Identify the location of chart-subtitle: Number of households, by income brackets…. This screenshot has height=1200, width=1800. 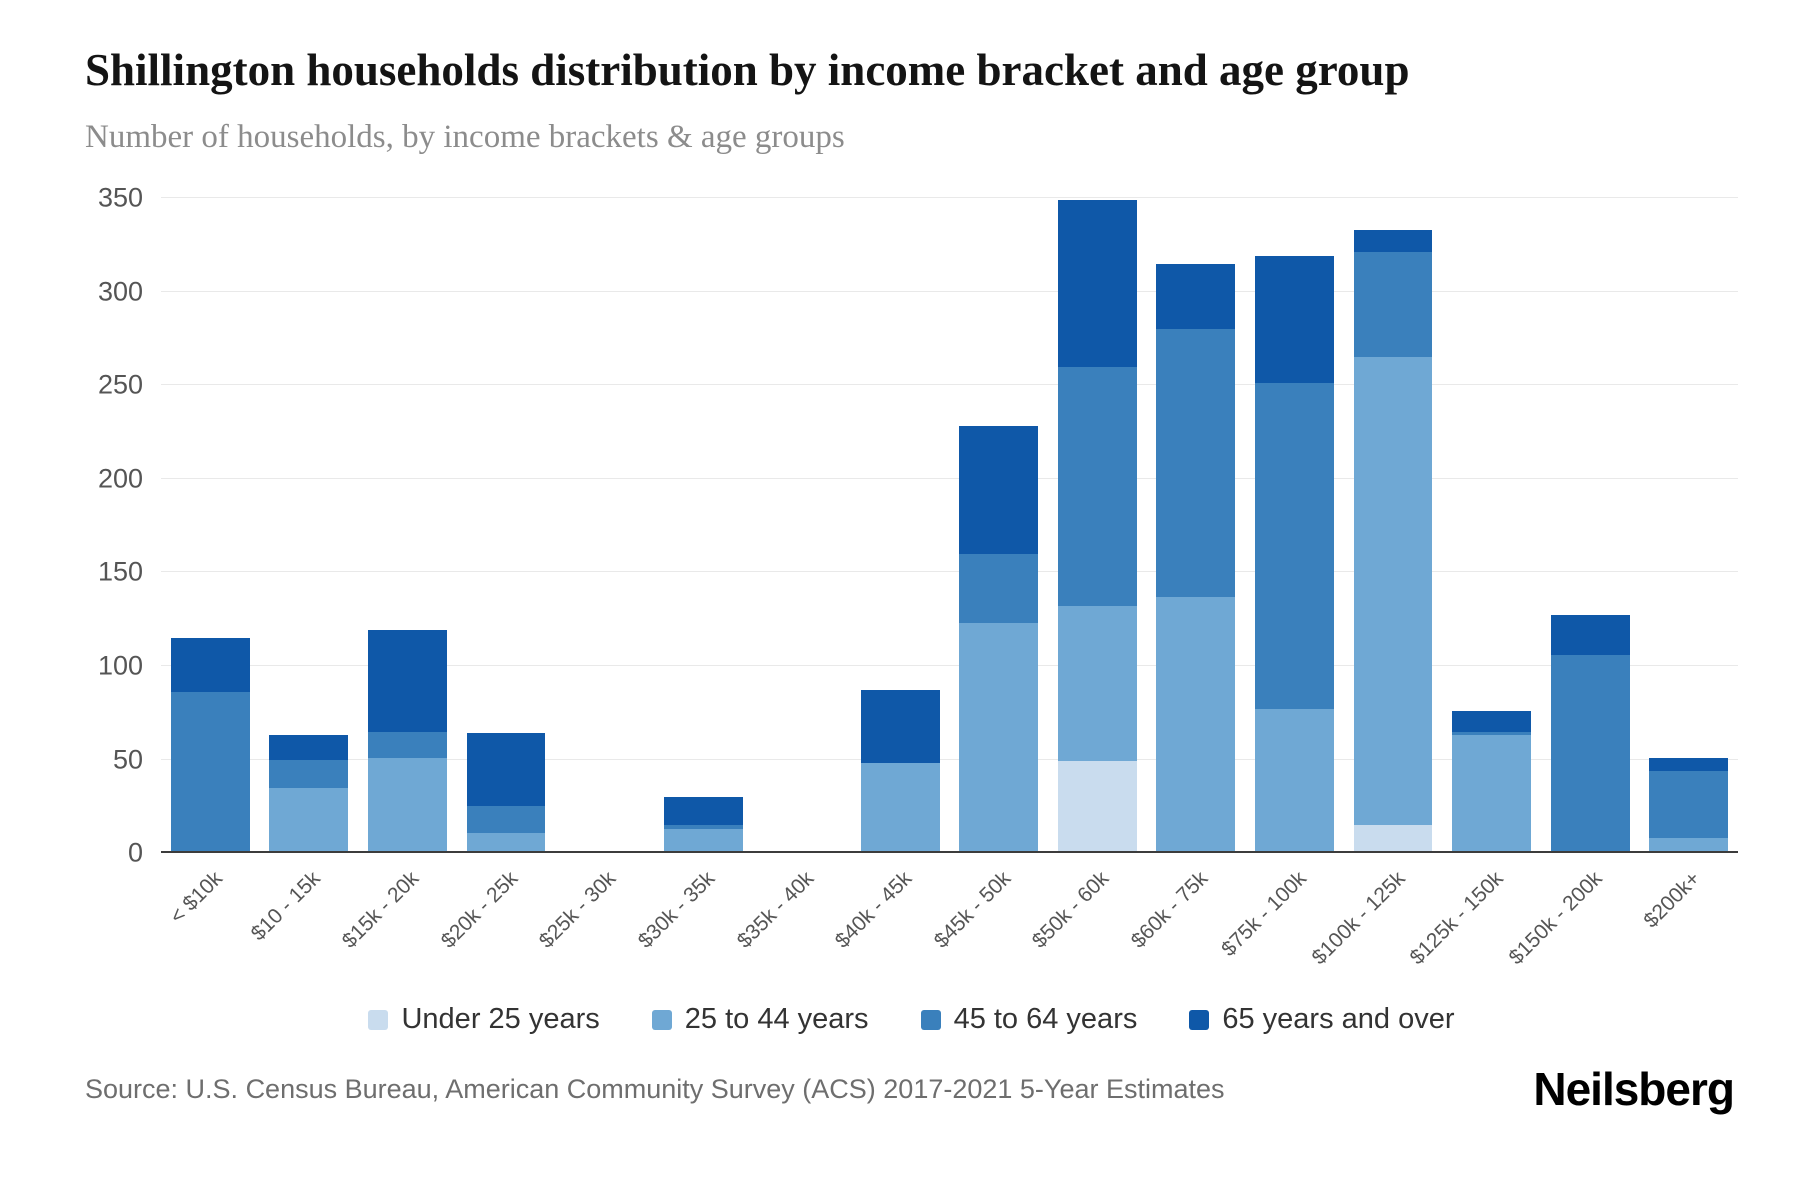
(465, 137).